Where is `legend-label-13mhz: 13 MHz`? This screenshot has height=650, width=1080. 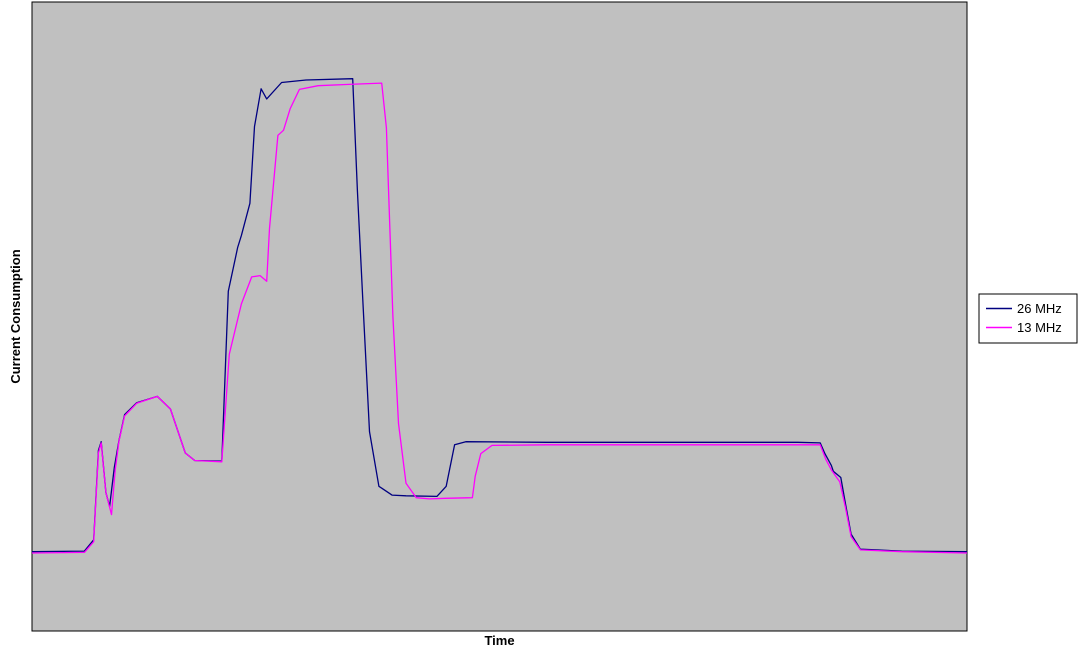 legend-label-13mhz: 13 MHz is located at coordinates (1039, 327).